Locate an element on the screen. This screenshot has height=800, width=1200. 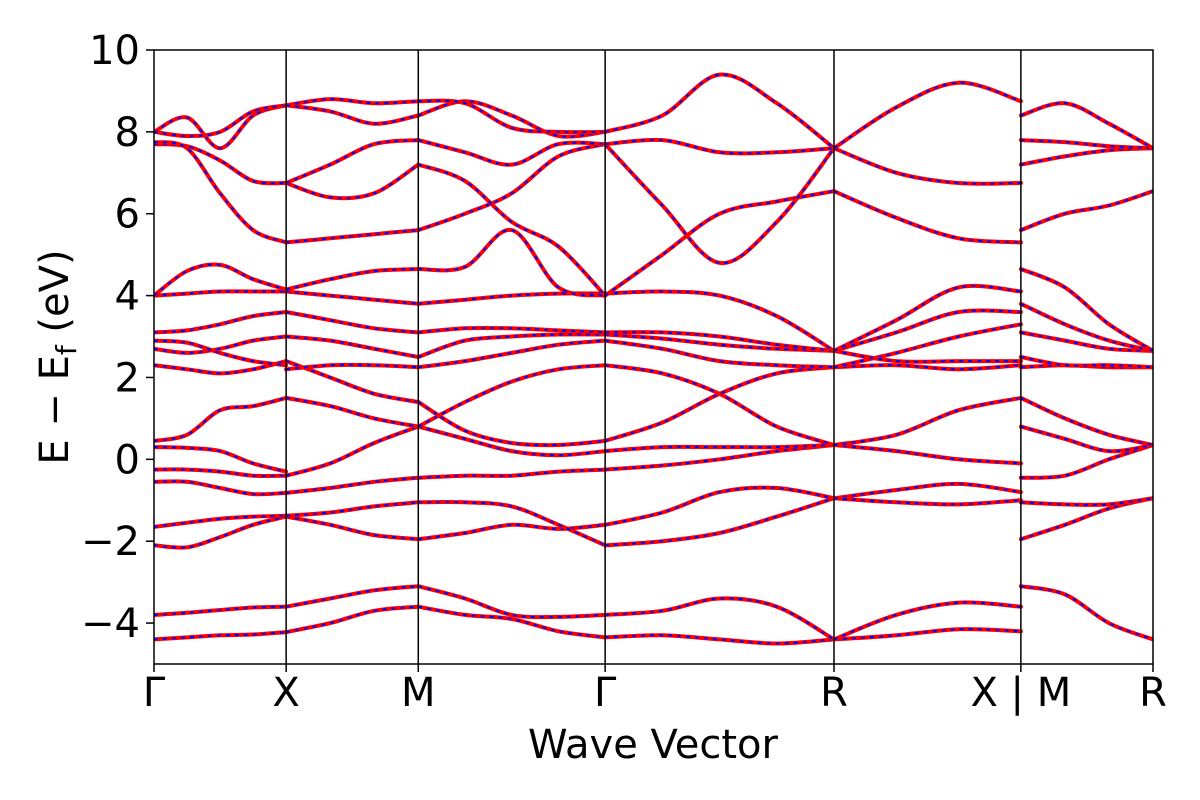
y-axis-label: E − Ef (eV) is located at coordinates (57, 356).